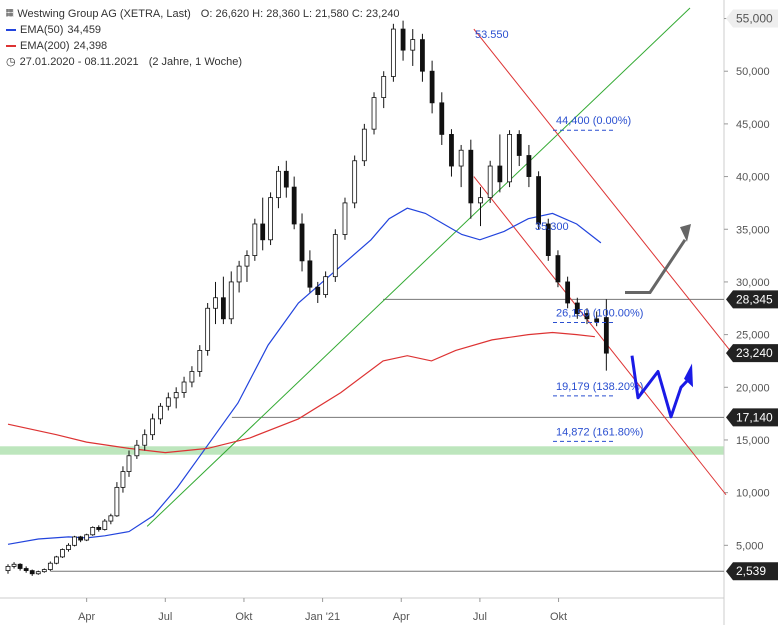 Image resolution: width=780 pixels, height=625 pixels. What do you see at coordinates (593, 121) in the screenshot?
I see `fib-annotation: 44,400 (0.00%)` at bounding box center [593, 121].